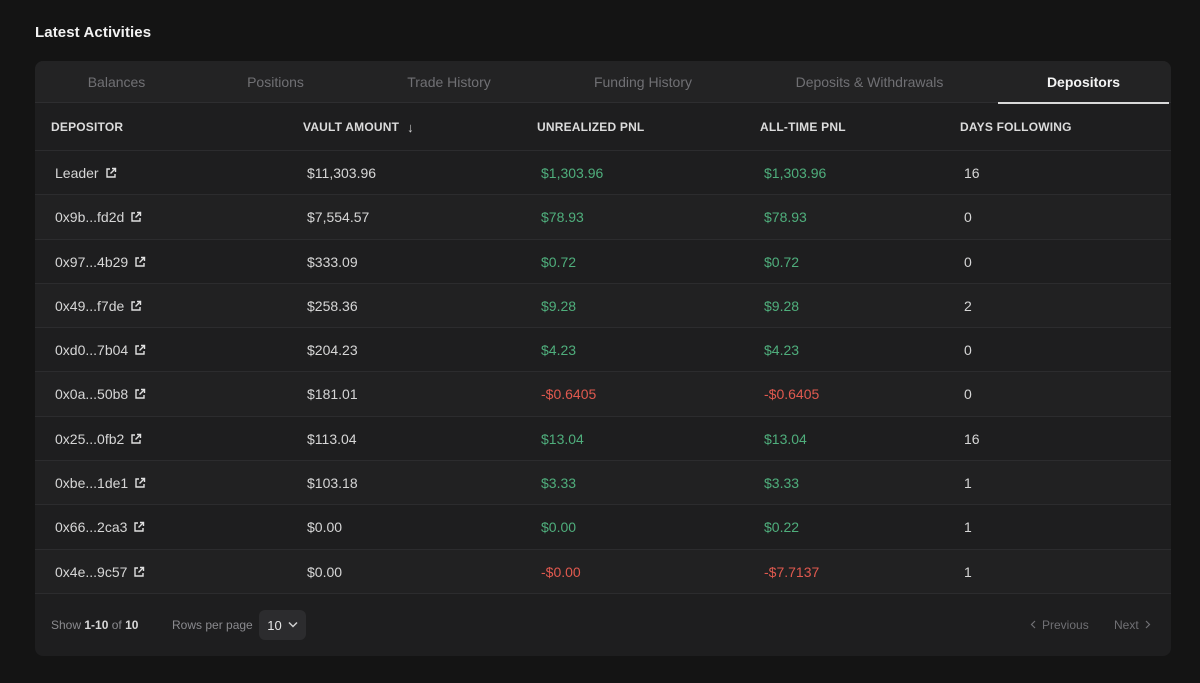  I want to click on cell-unrealized-pnl-text: $9.28, so click(559, 305).